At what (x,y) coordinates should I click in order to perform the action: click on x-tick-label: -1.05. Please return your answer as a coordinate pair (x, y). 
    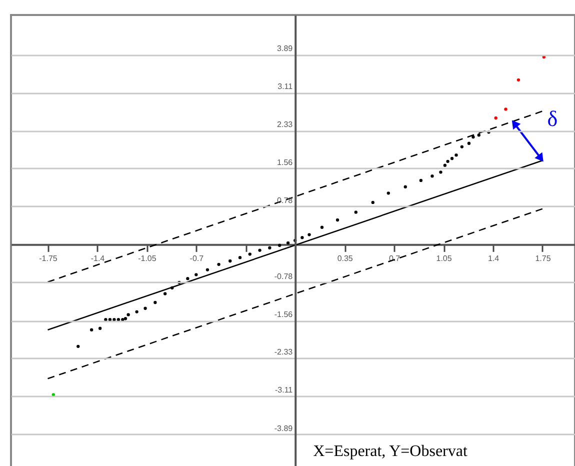
    Looking at the image, I should click on (147, 258).